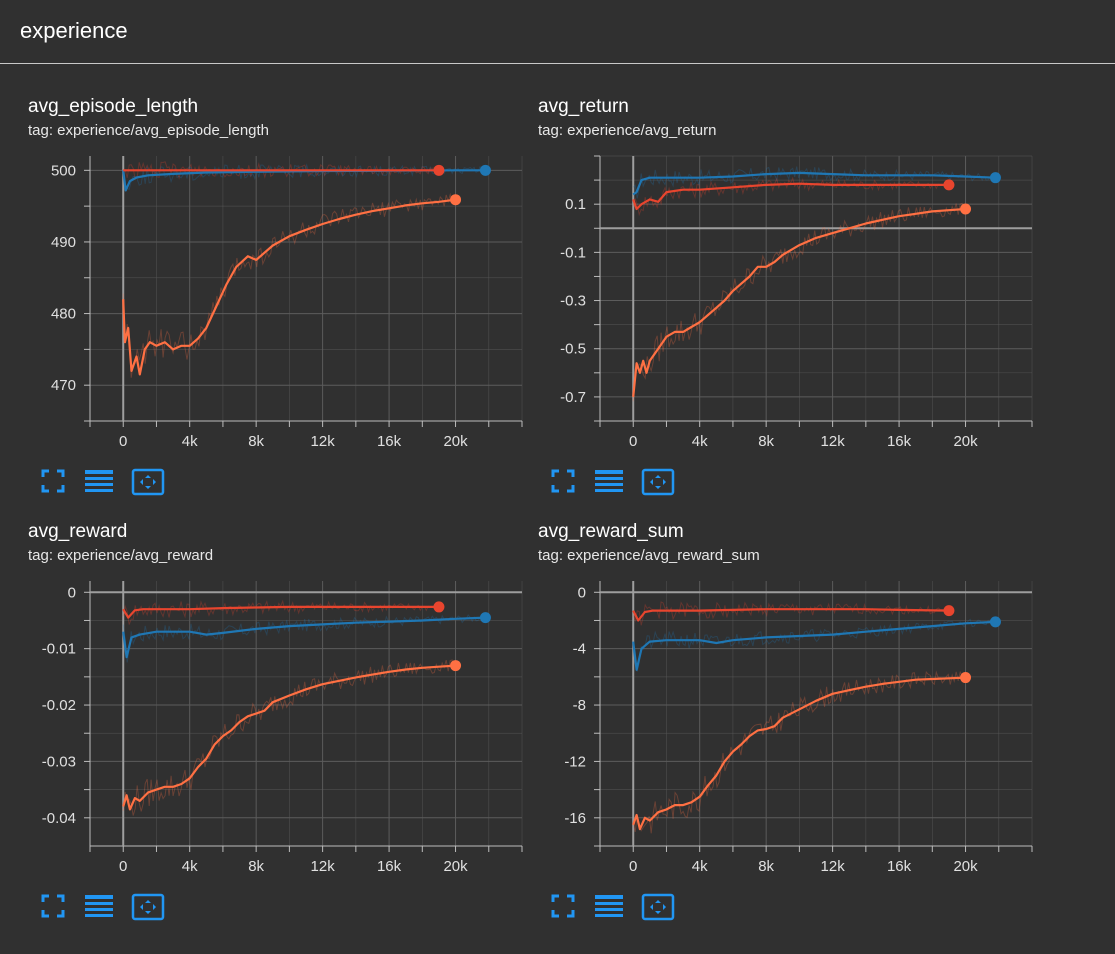  What do you see at coordinates (575, 818) in the screenshot?
I see `y-tick-label: -16` at bounding box center [575, 818].